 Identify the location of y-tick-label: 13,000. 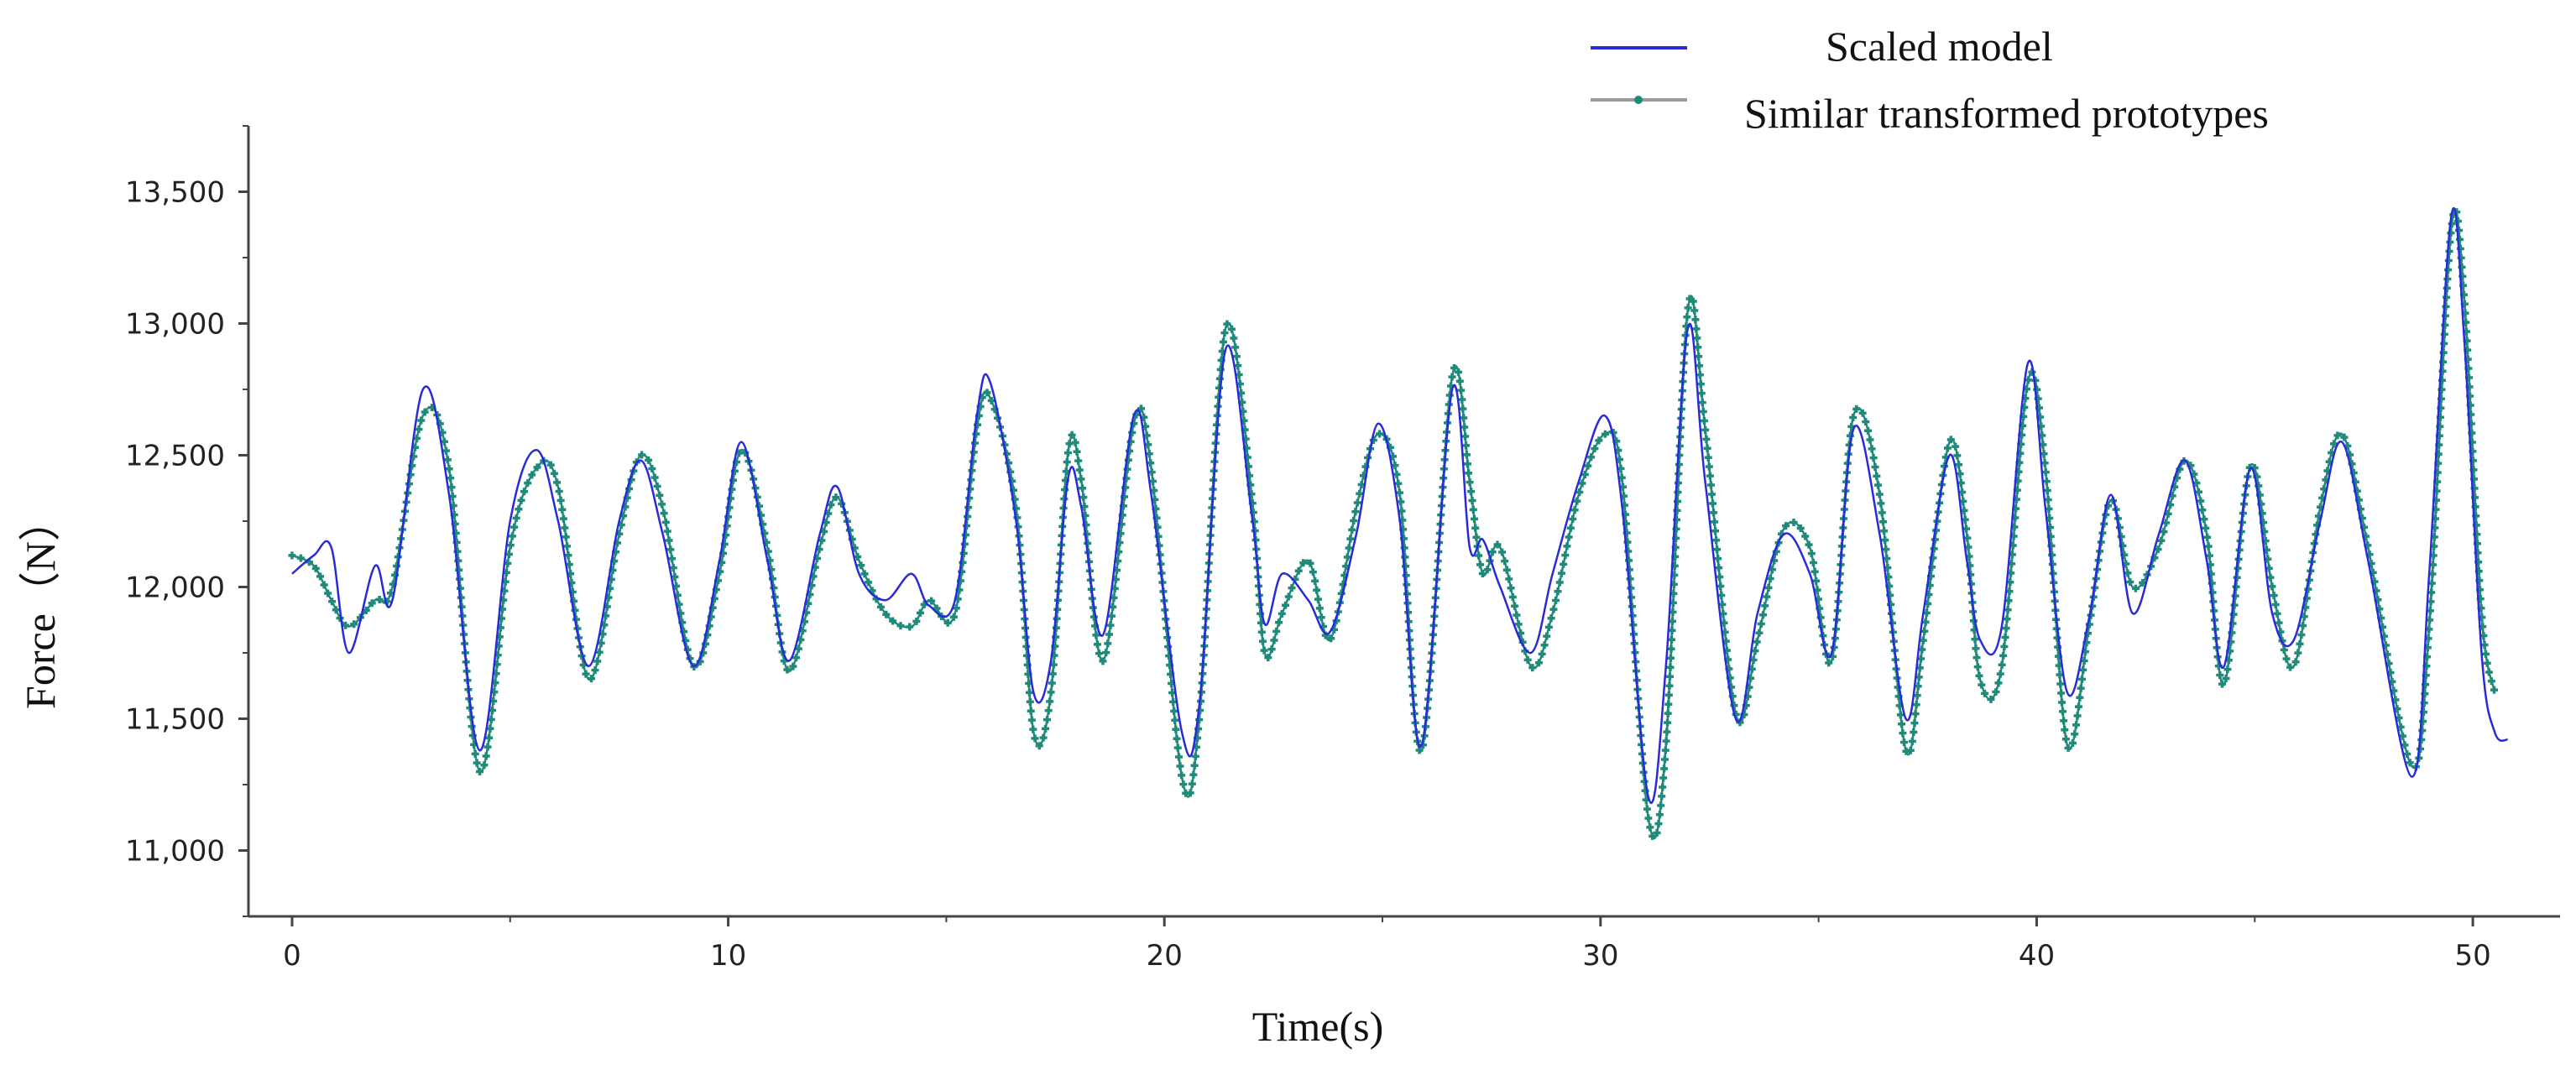
(175, 325).